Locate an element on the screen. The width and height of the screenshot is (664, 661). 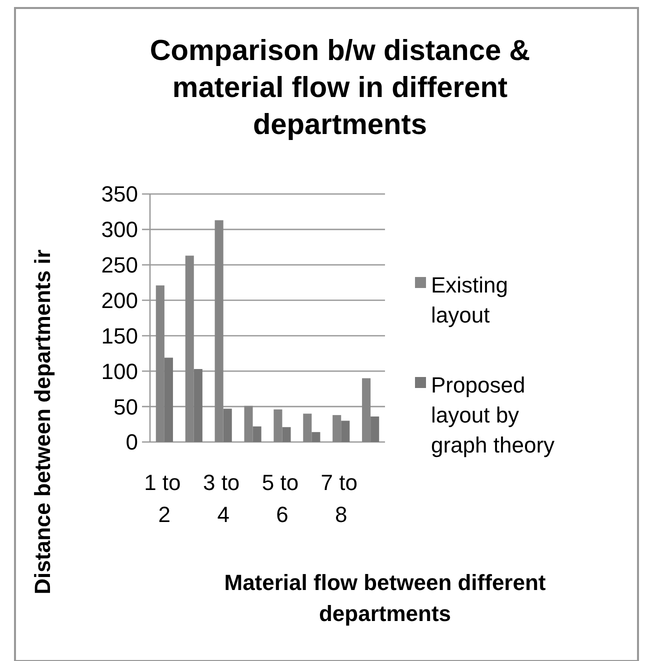
y-tick-label: 200 is located at coordinates (119, 300).